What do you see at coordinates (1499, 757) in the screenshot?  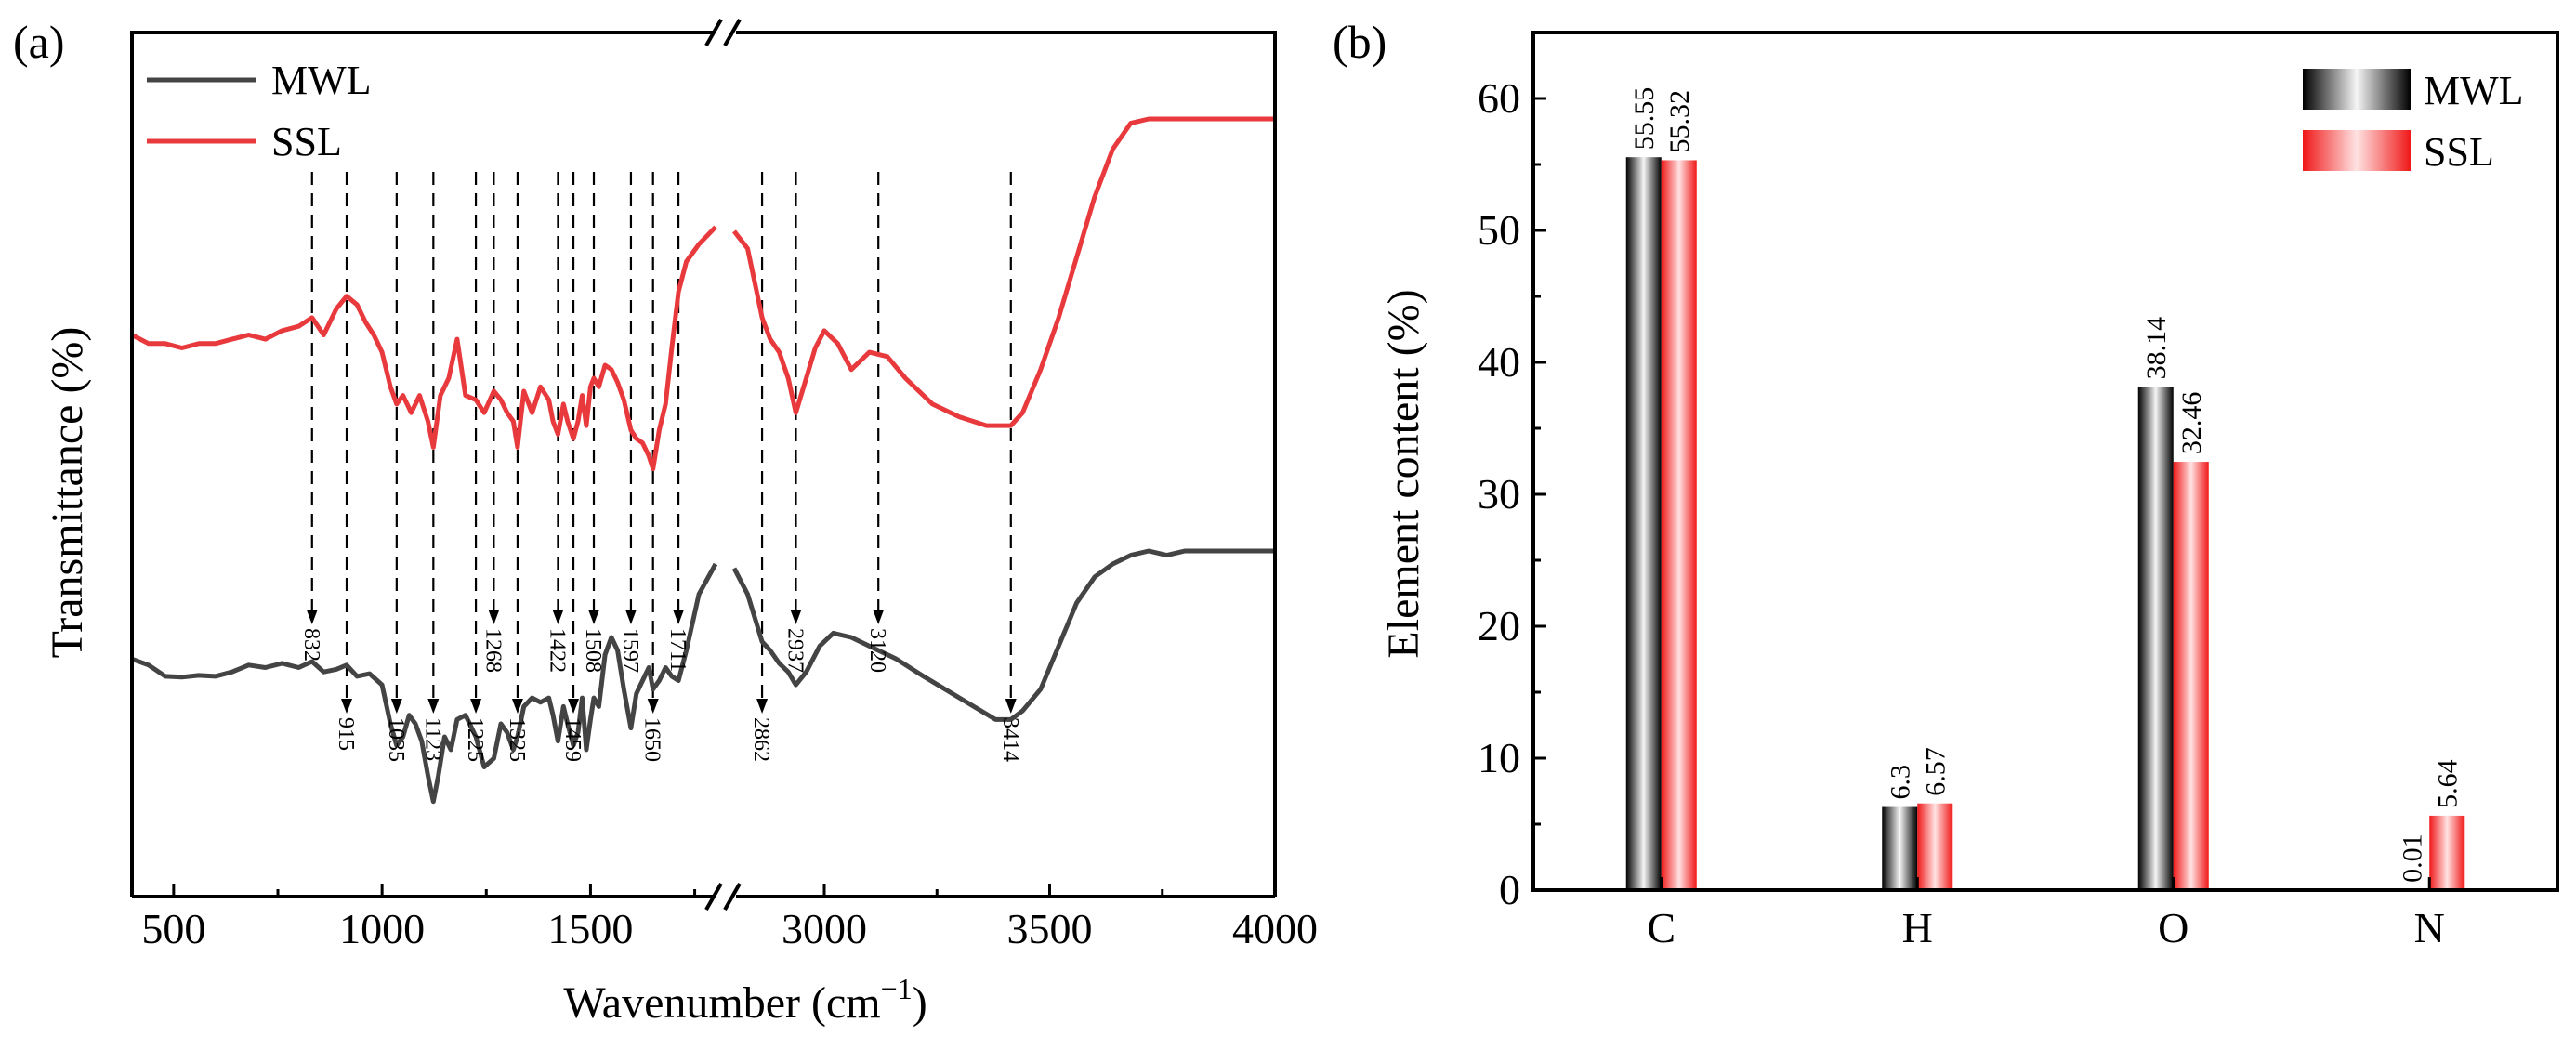 I see `y-tick-label-b: 10` at bounding box center [1499, 757].